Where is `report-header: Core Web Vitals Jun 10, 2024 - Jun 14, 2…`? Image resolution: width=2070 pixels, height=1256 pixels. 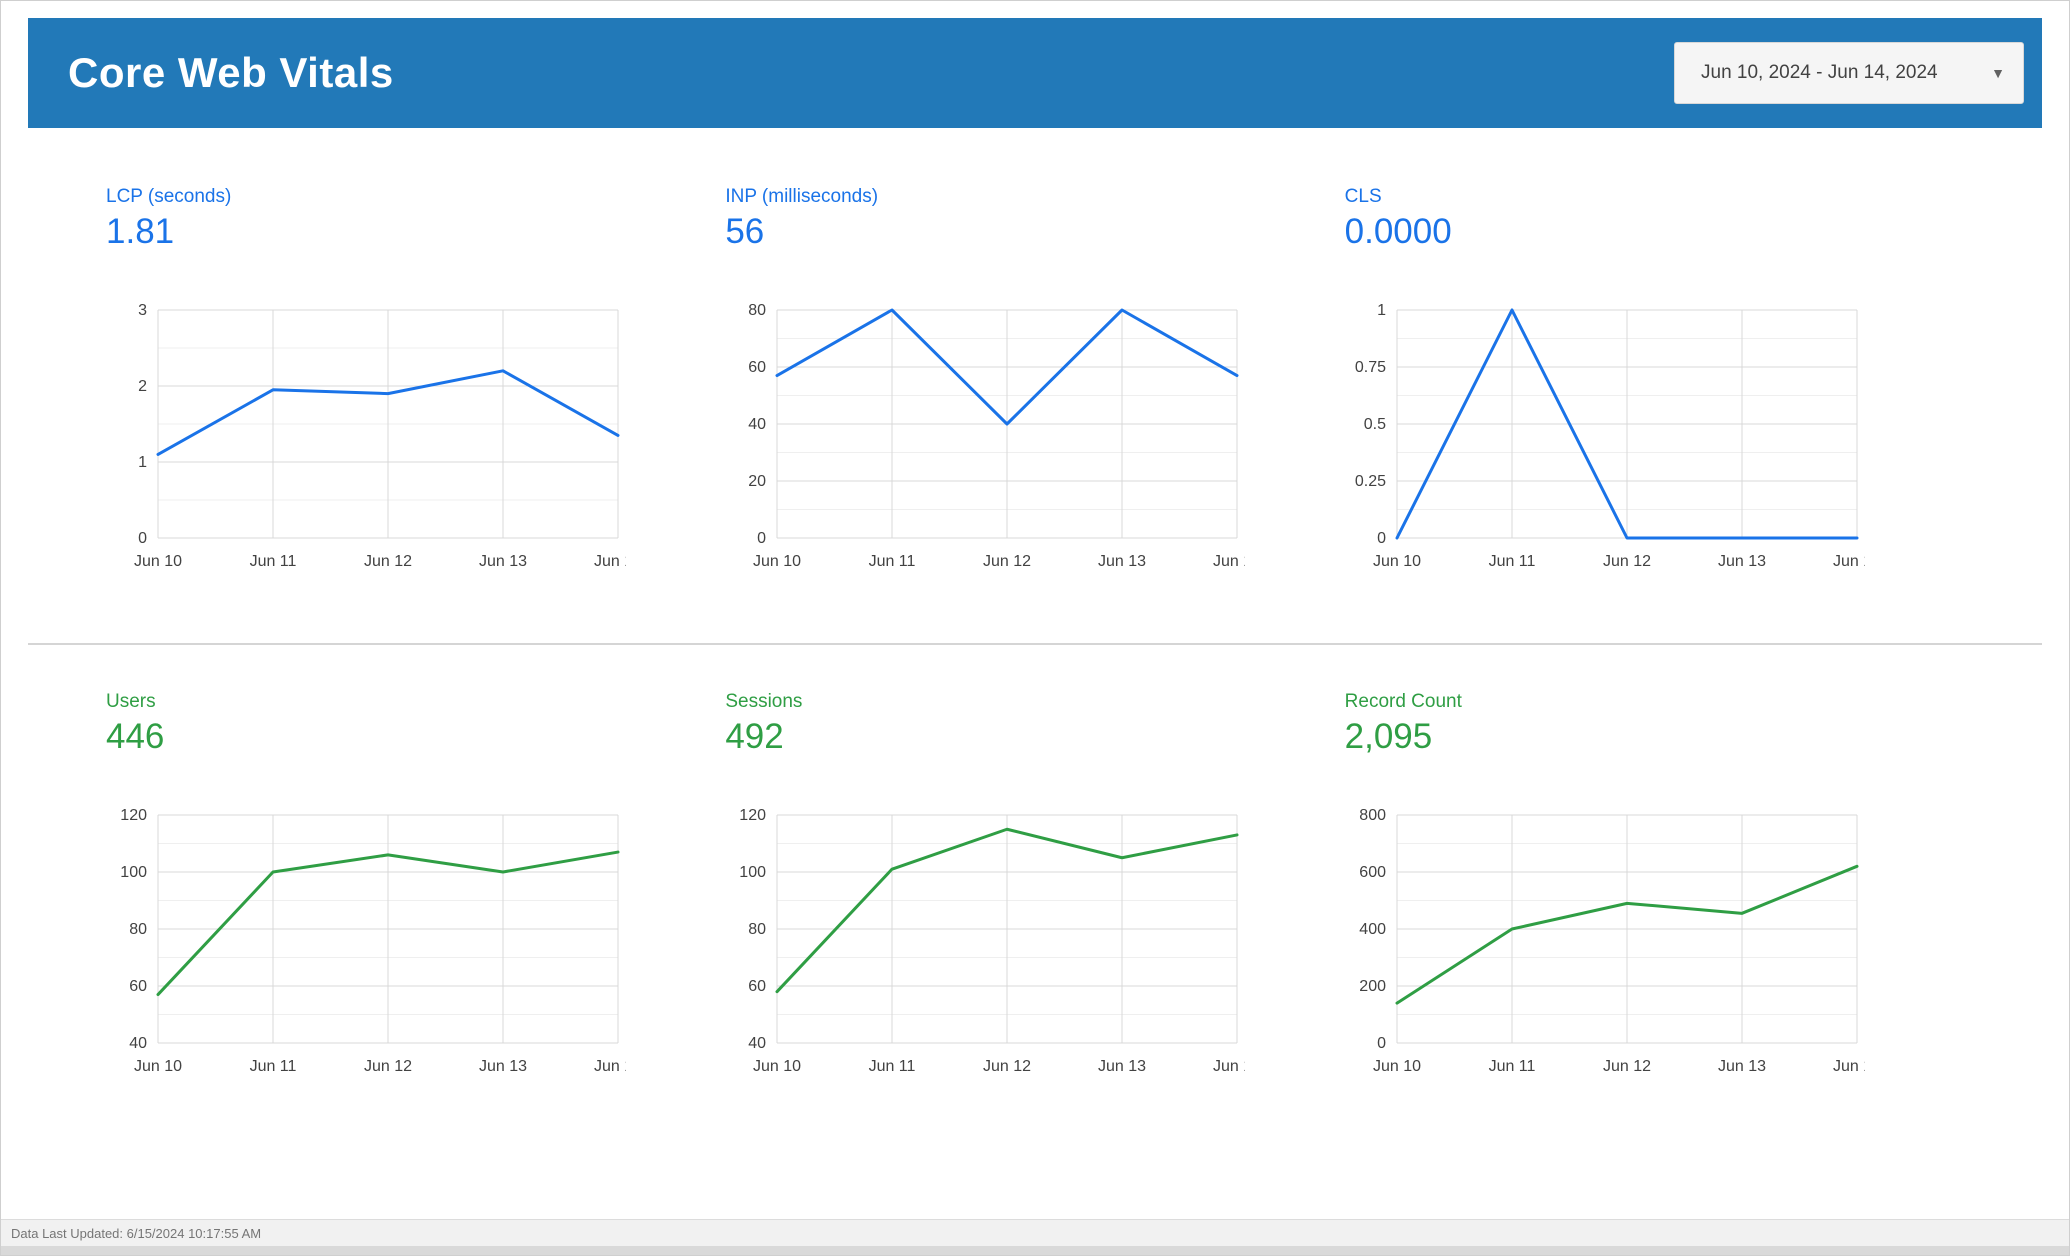 report-header: Core Web Vitals Jun 10, 2024 - Jun 14, 2… is located at coordinates (1035, 73).